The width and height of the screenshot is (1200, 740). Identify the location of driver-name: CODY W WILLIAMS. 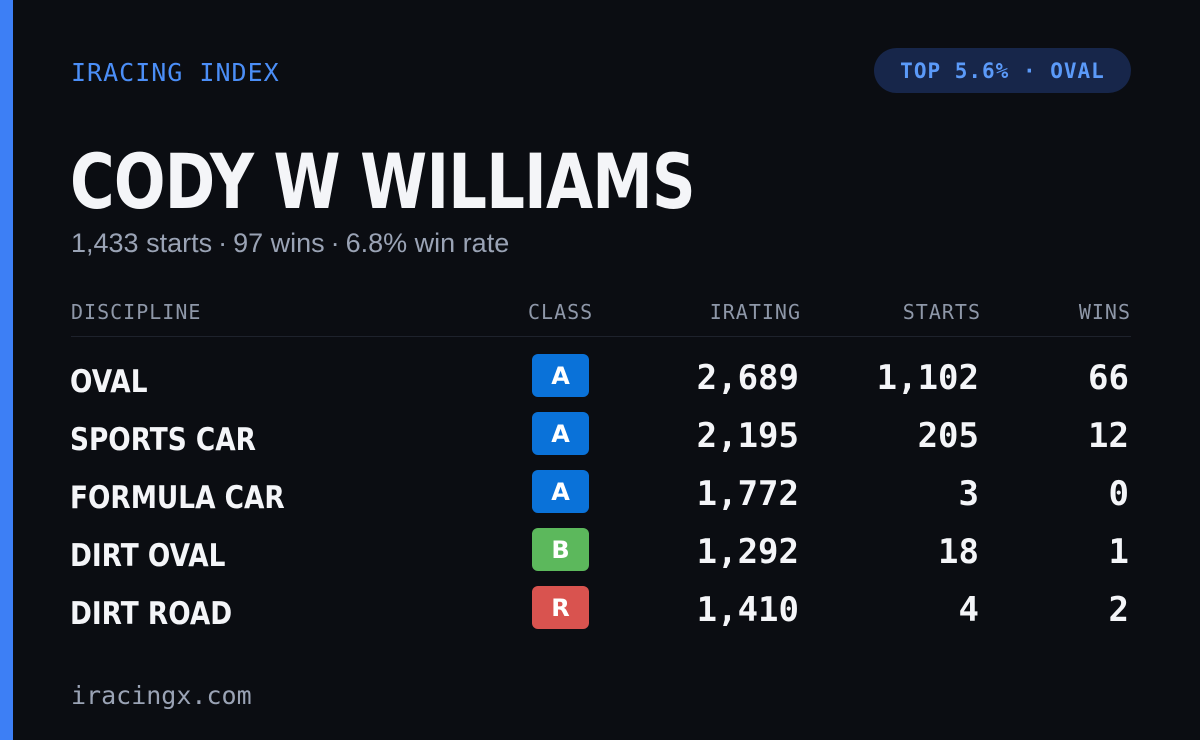
(383, 181).